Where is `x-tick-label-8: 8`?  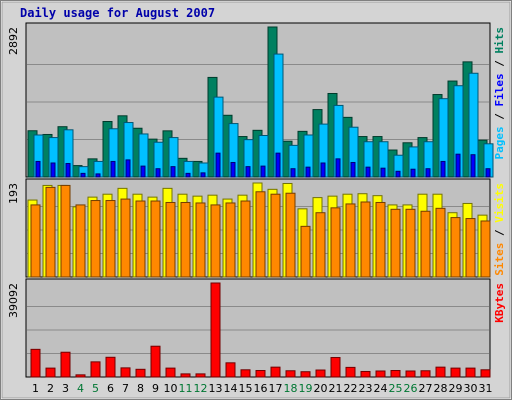 x-tick-label-8: 8 is located at coordinates (140, 388).